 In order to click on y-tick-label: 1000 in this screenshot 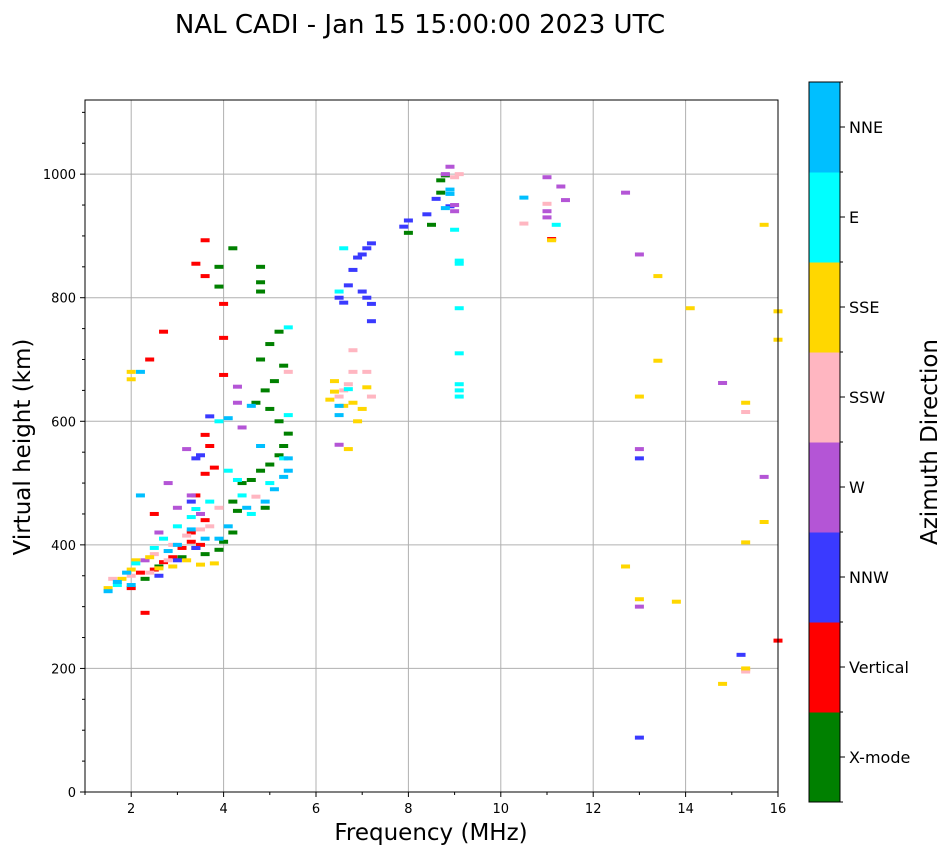, I will do `click(59, 175)`.